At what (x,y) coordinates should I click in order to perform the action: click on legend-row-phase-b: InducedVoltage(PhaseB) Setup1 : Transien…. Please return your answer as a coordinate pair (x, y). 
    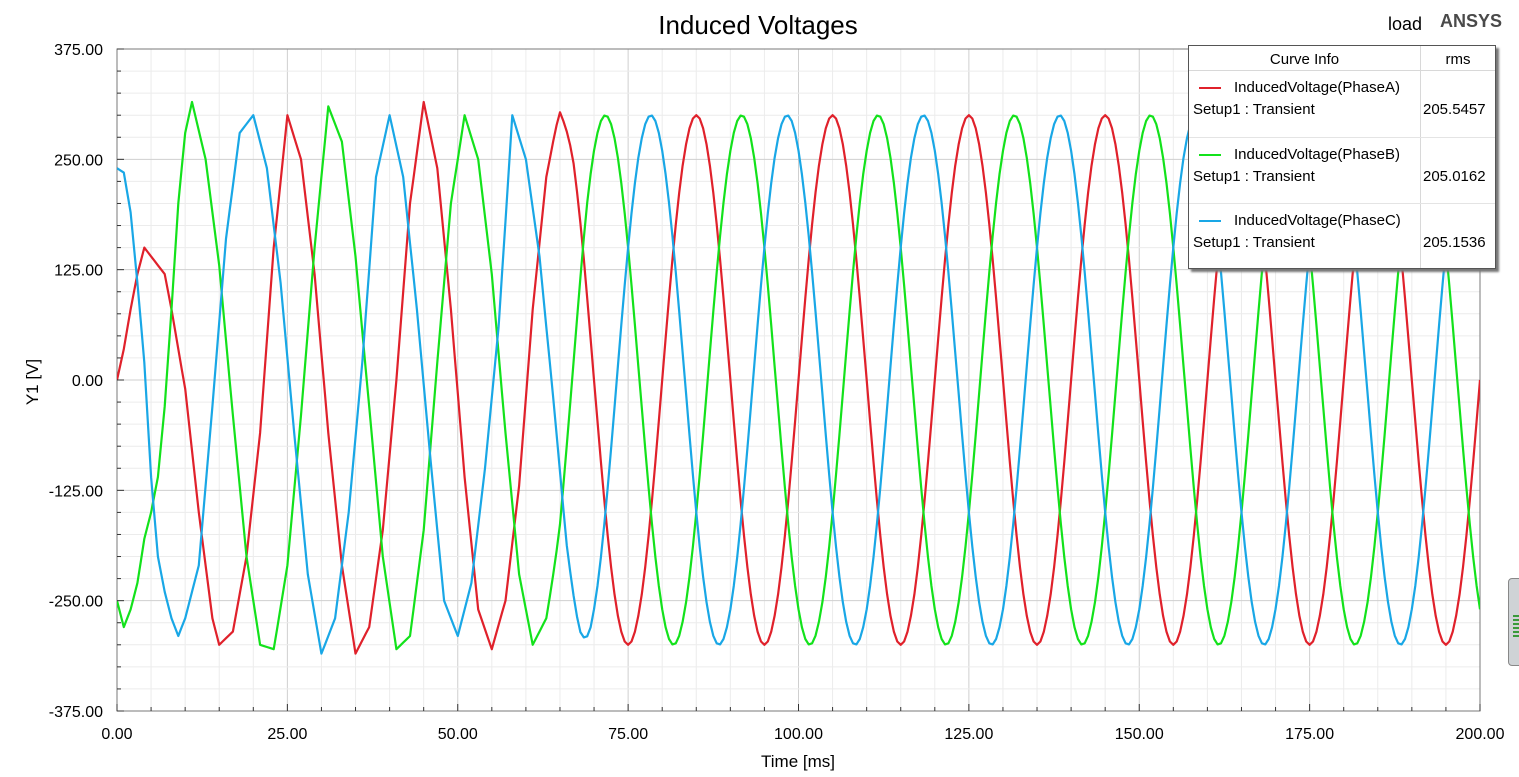
    Looking at the image, I should click on (1342, 170).